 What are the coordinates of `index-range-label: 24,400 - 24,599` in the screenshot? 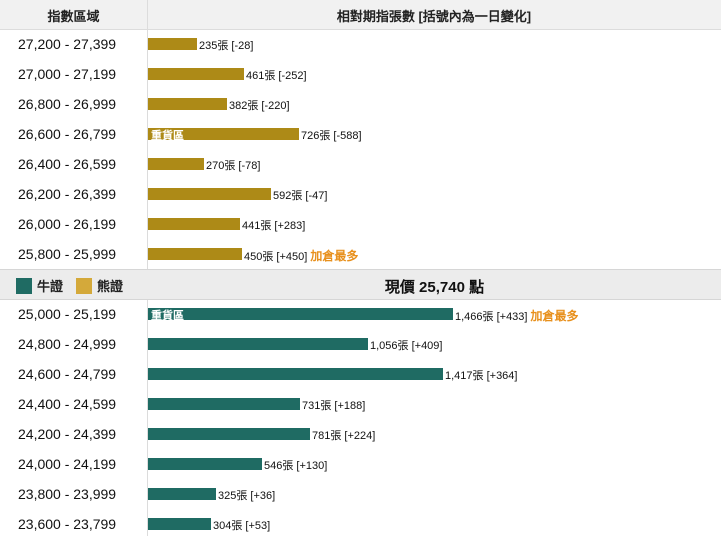 It's located at (67, 404).